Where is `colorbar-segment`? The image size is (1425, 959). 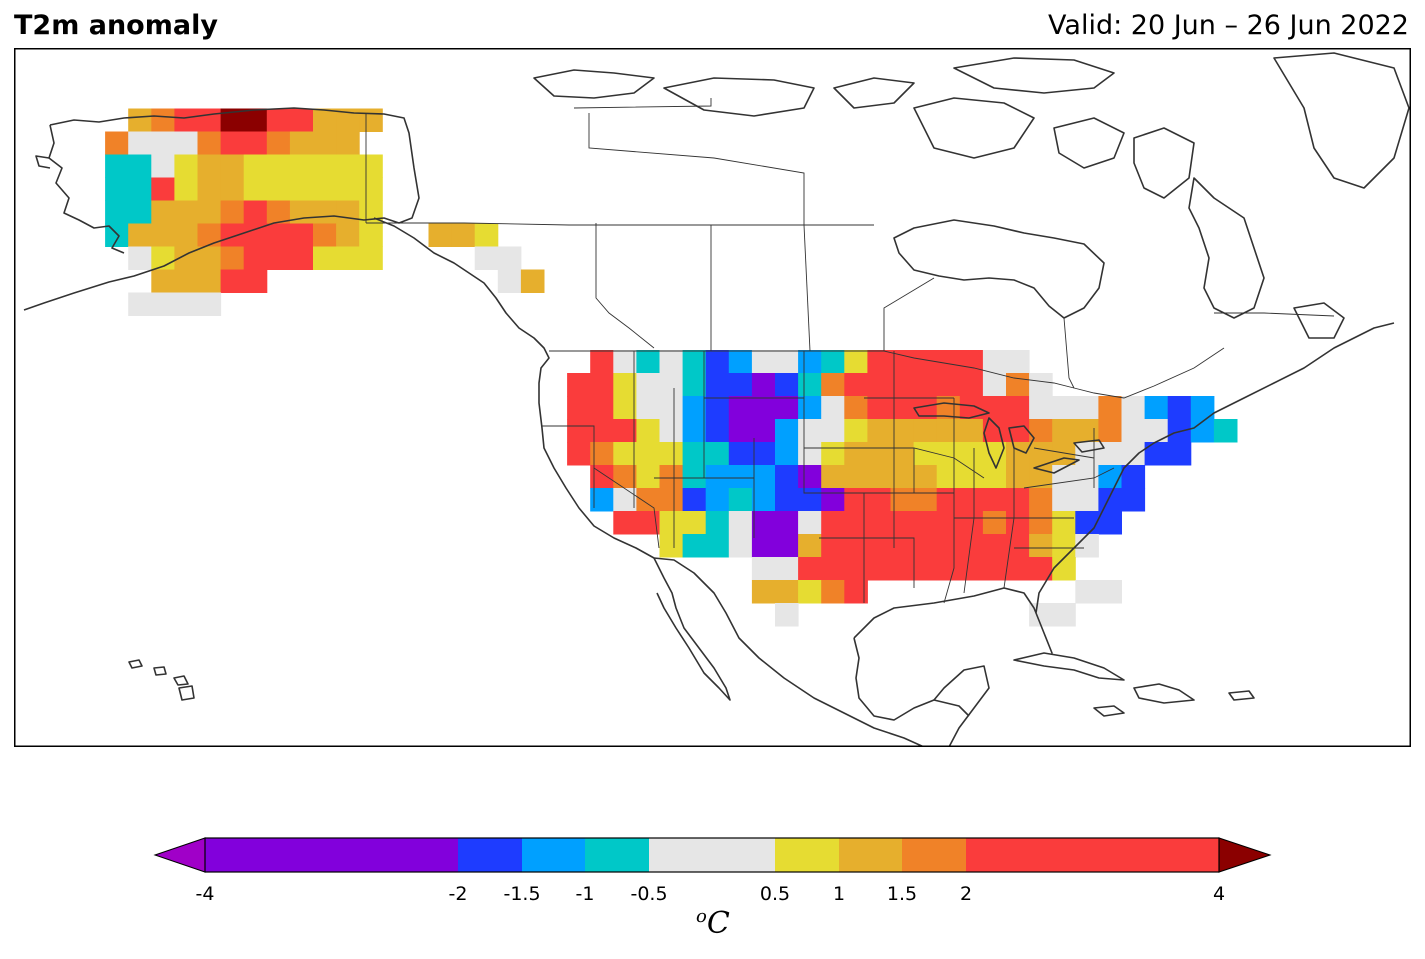
colorbar-segment is located at coordinates (712, 855).